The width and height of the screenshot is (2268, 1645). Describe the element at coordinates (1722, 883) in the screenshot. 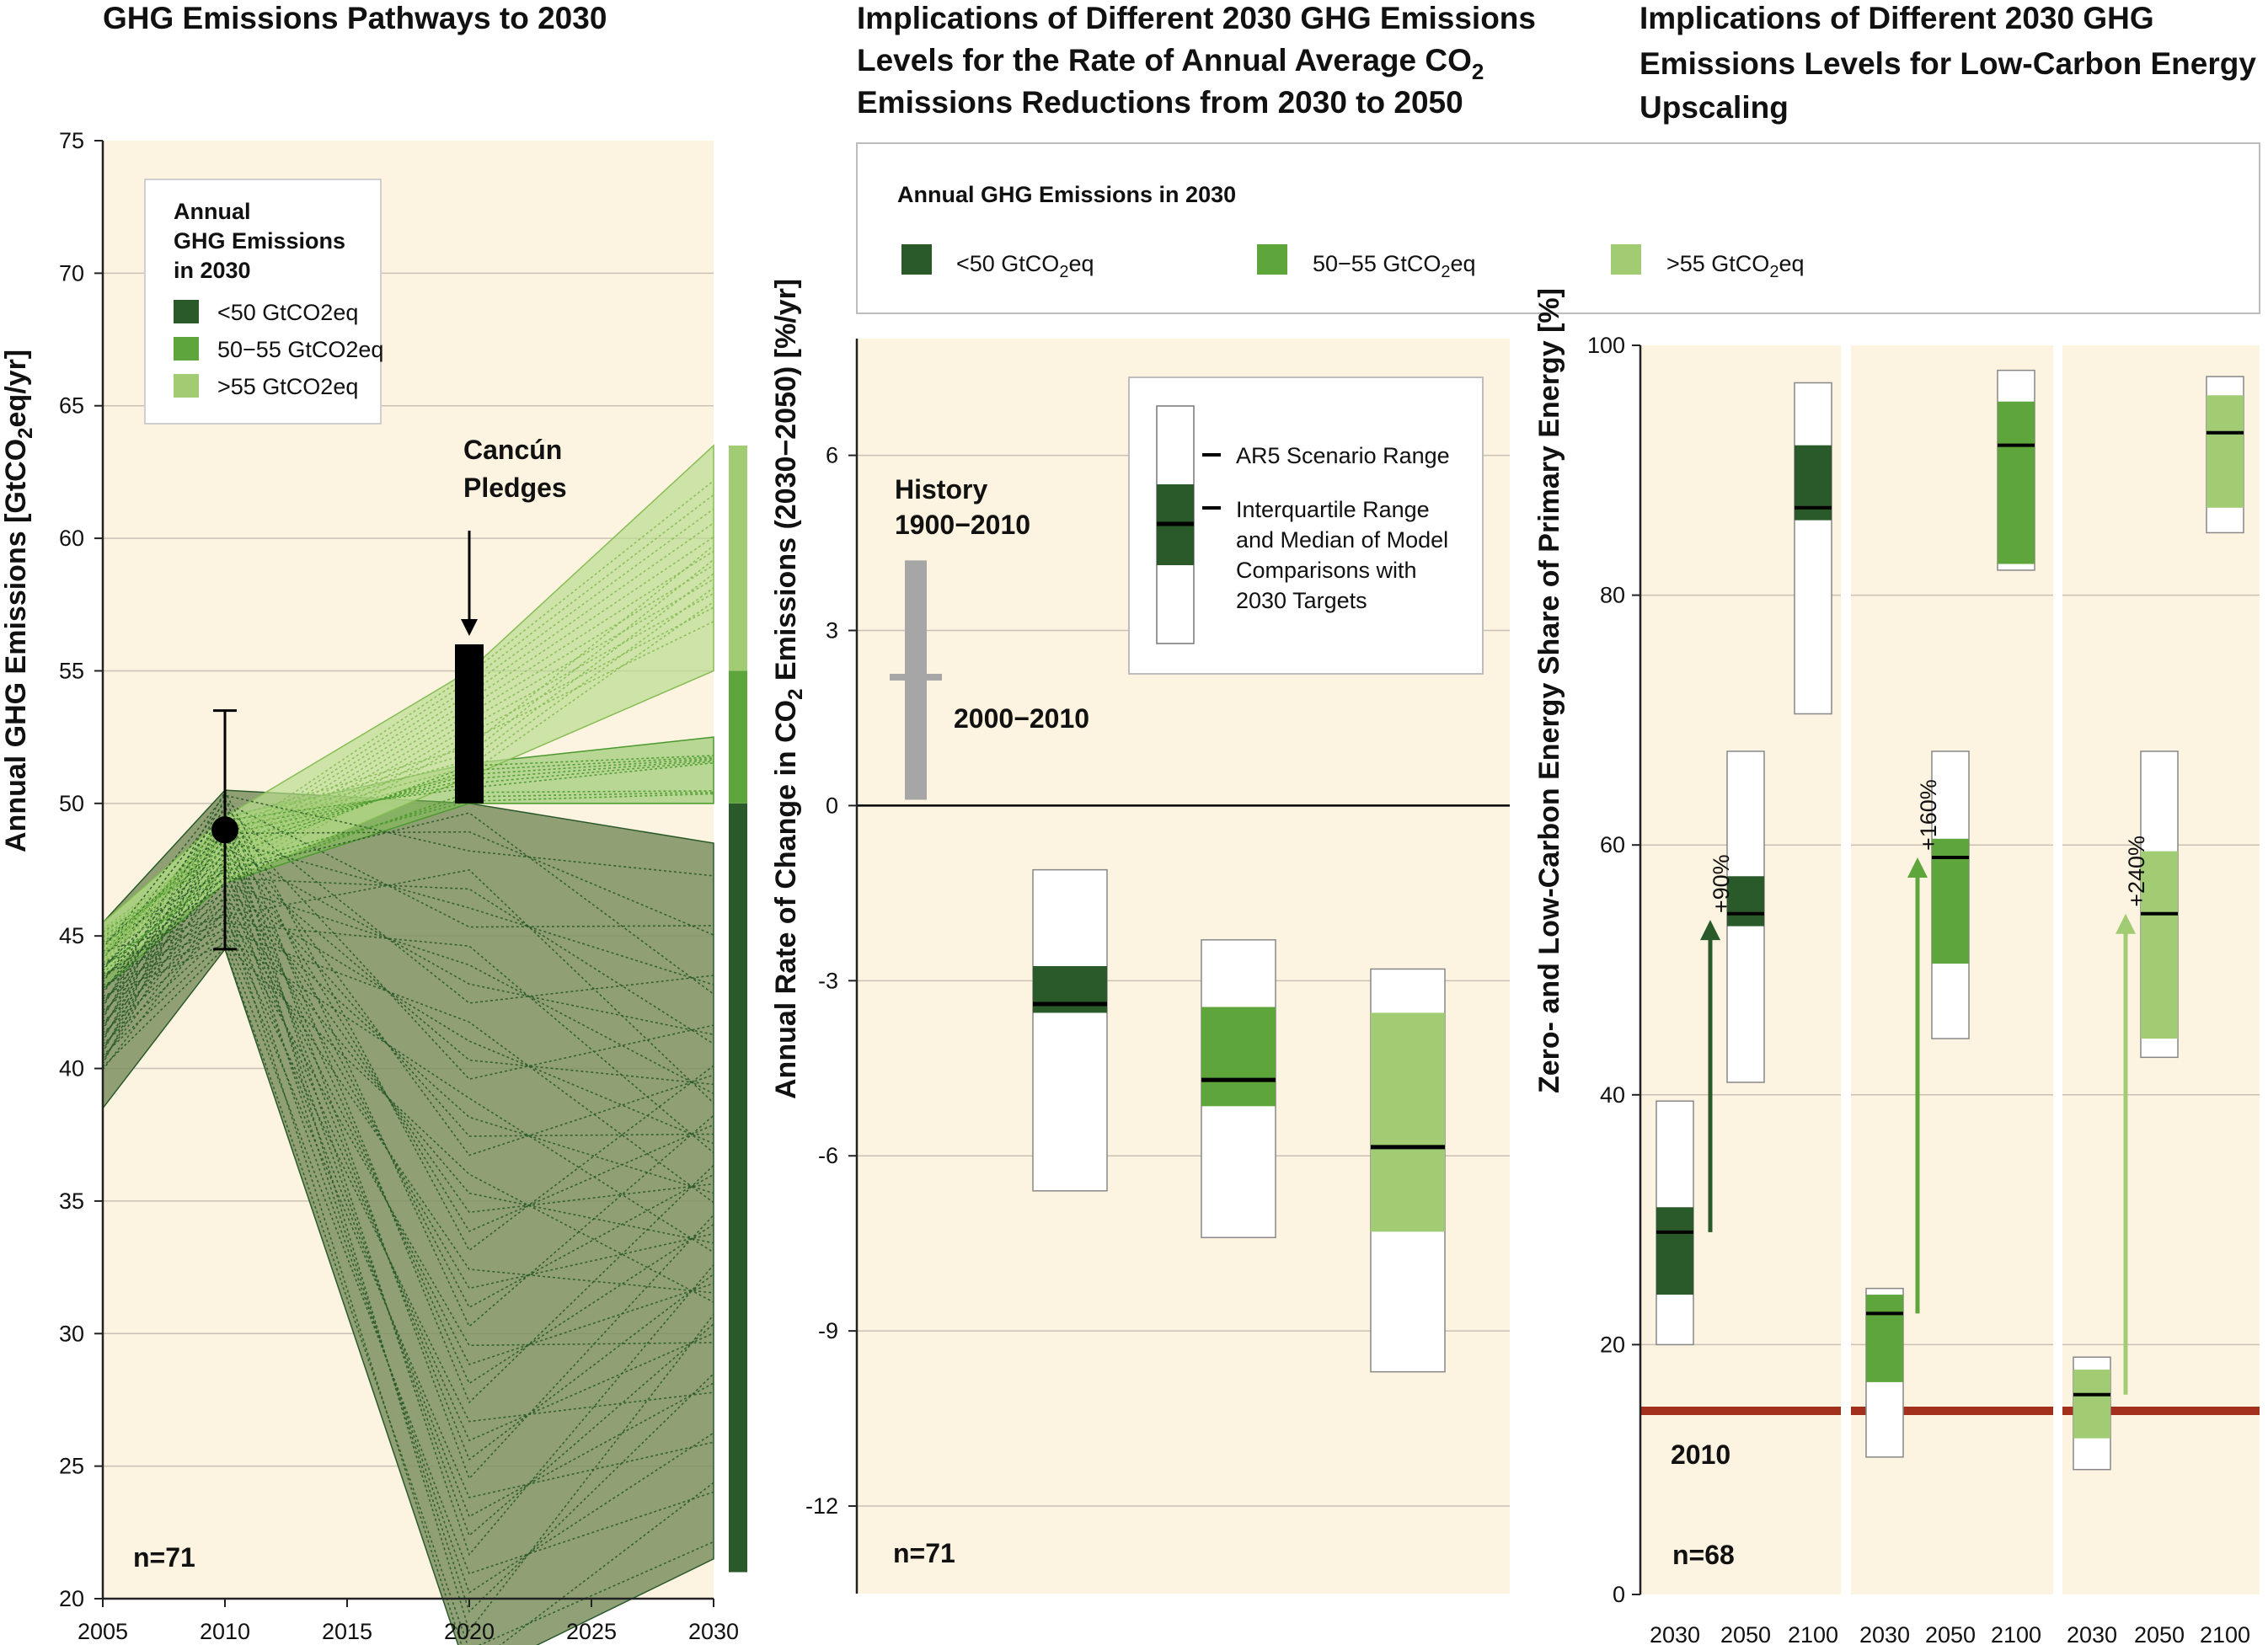

I see `increase-label-1: +90%` at that location.